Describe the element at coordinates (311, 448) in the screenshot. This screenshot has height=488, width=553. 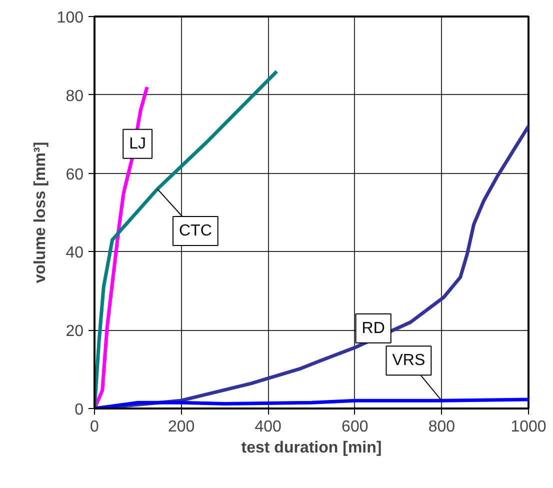
I see `x-axis-title: test duration [min]` at that location.